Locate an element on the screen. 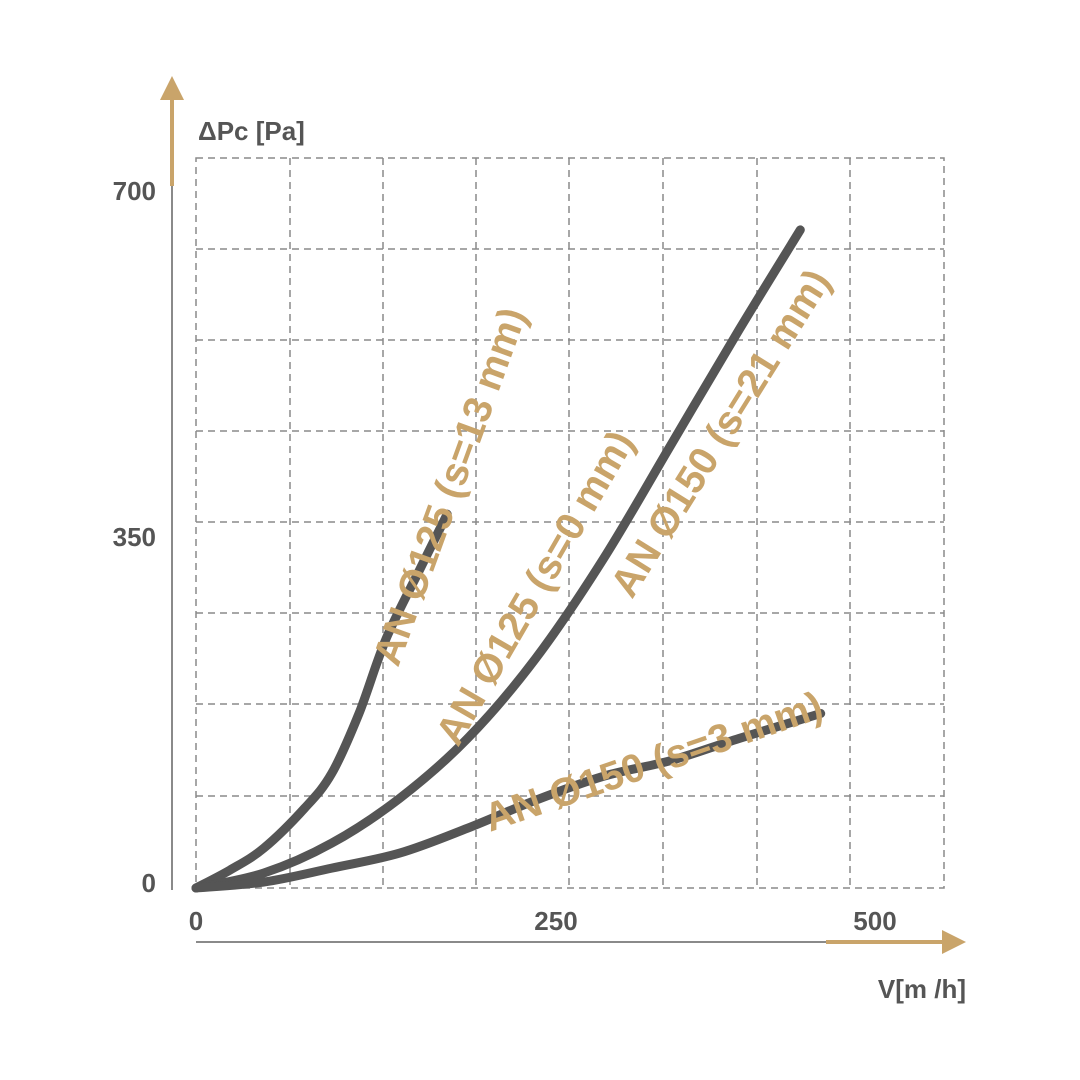  y-tick-label: 0 is located at coordinates (149, 883).